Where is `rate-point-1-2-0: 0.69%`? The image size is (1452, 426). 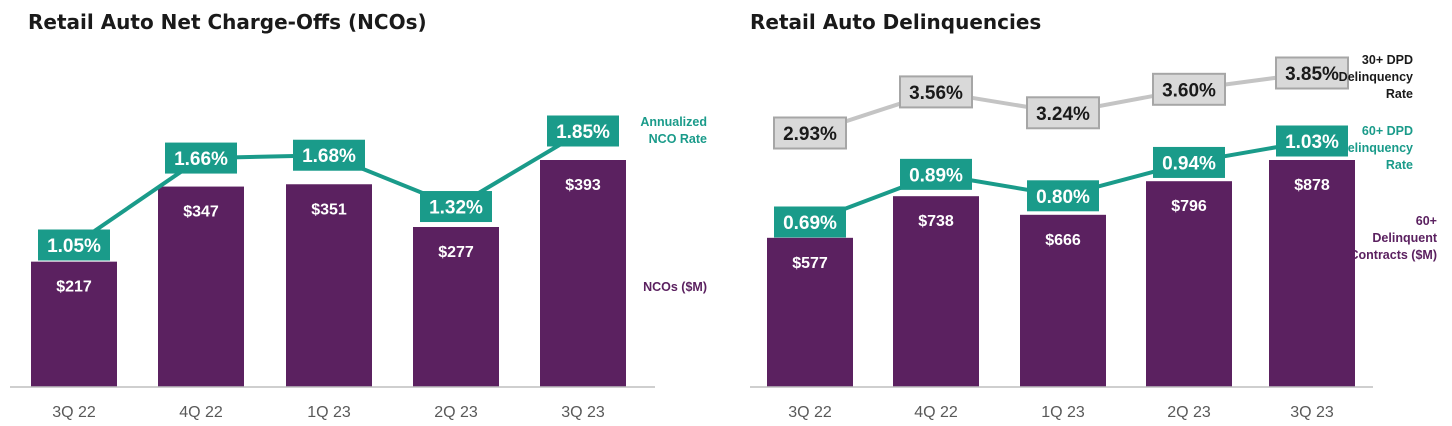
rate-point-1-2-0: 0.69% is located at coordinates (810, 222).